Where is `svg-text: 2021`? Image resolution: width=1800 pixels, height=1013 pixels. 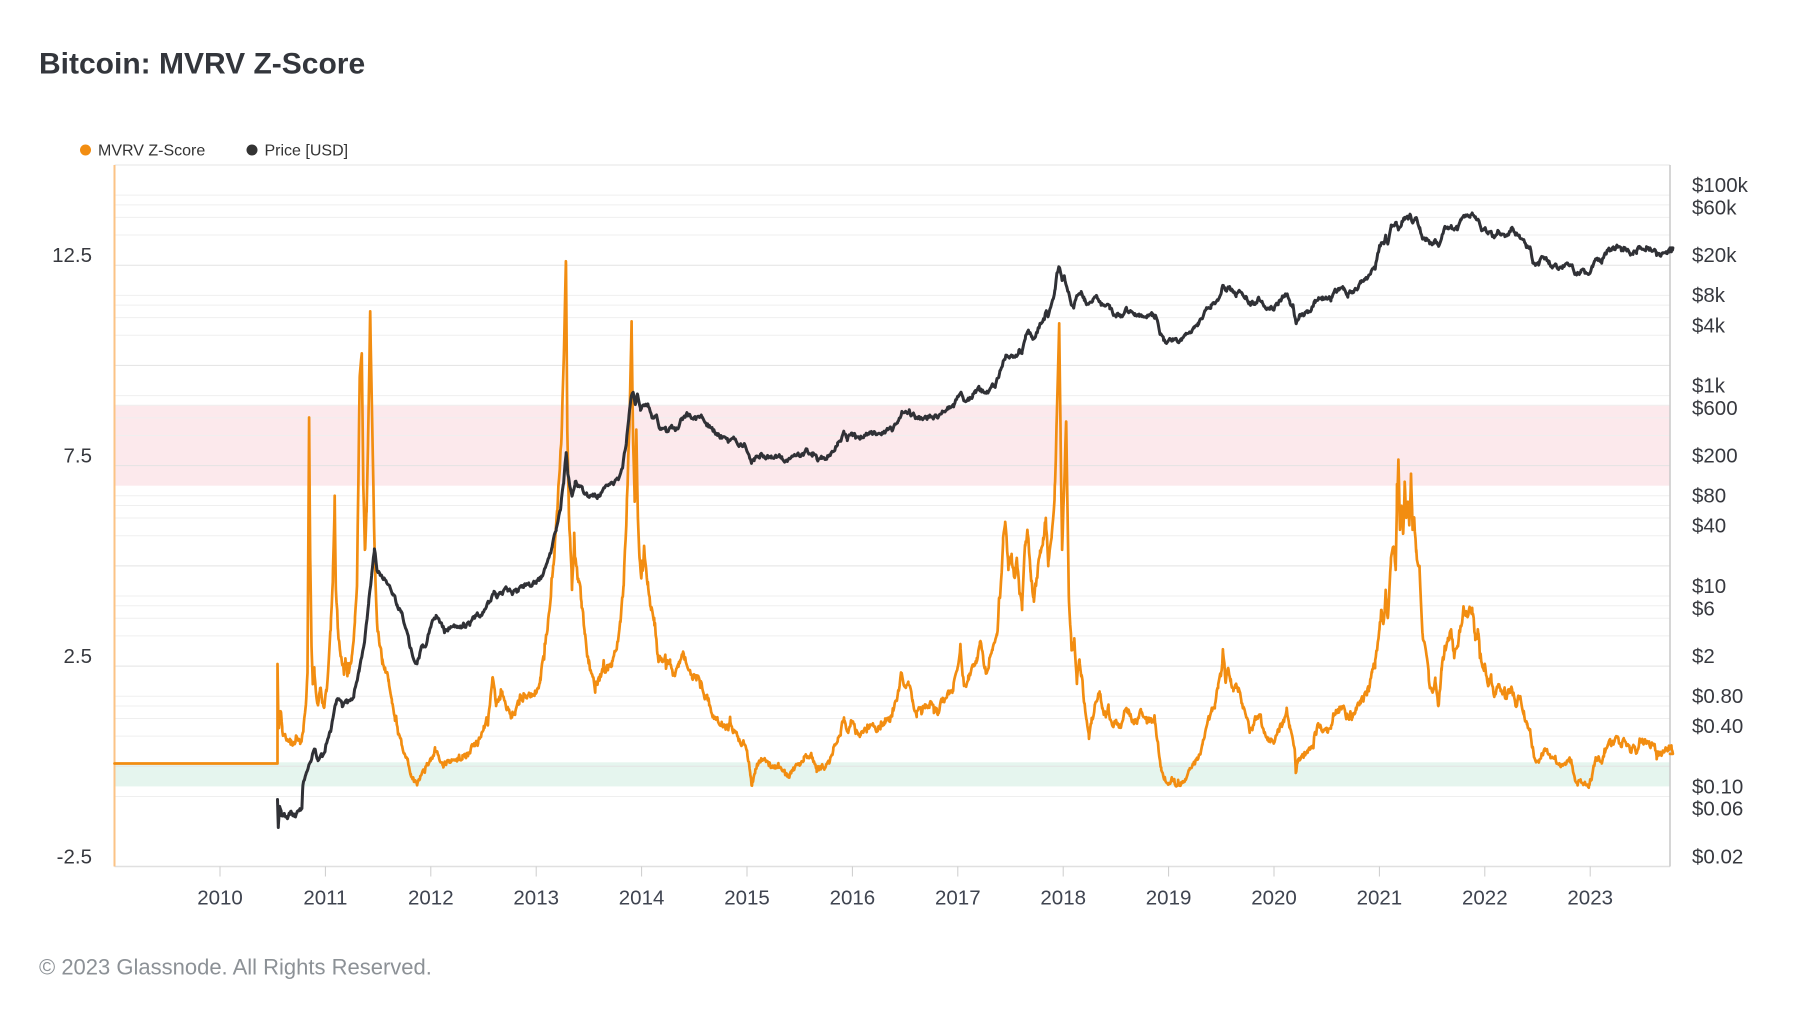 svg-text: 2021 is located at coordinates (1380, 898).